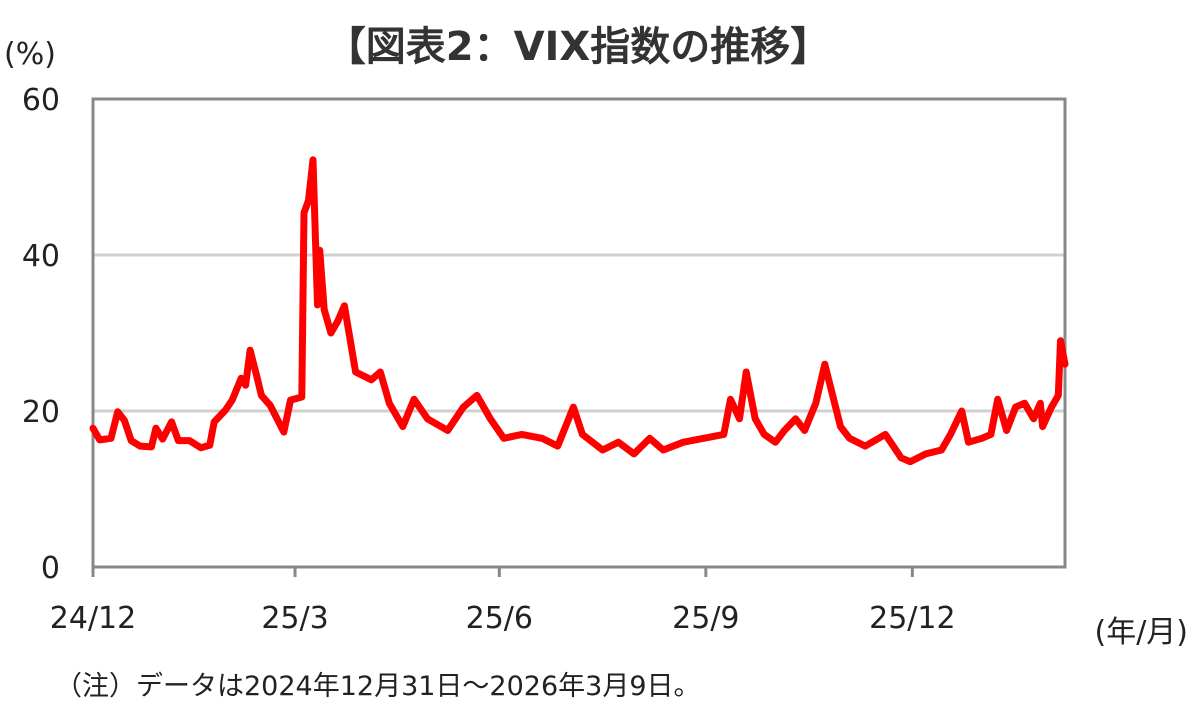  What do you see at coordinates (578, 47) in the screenshot?
I see `chart-title: 【図表2：VIX指数の推移】` at bounding box center [578, 47].